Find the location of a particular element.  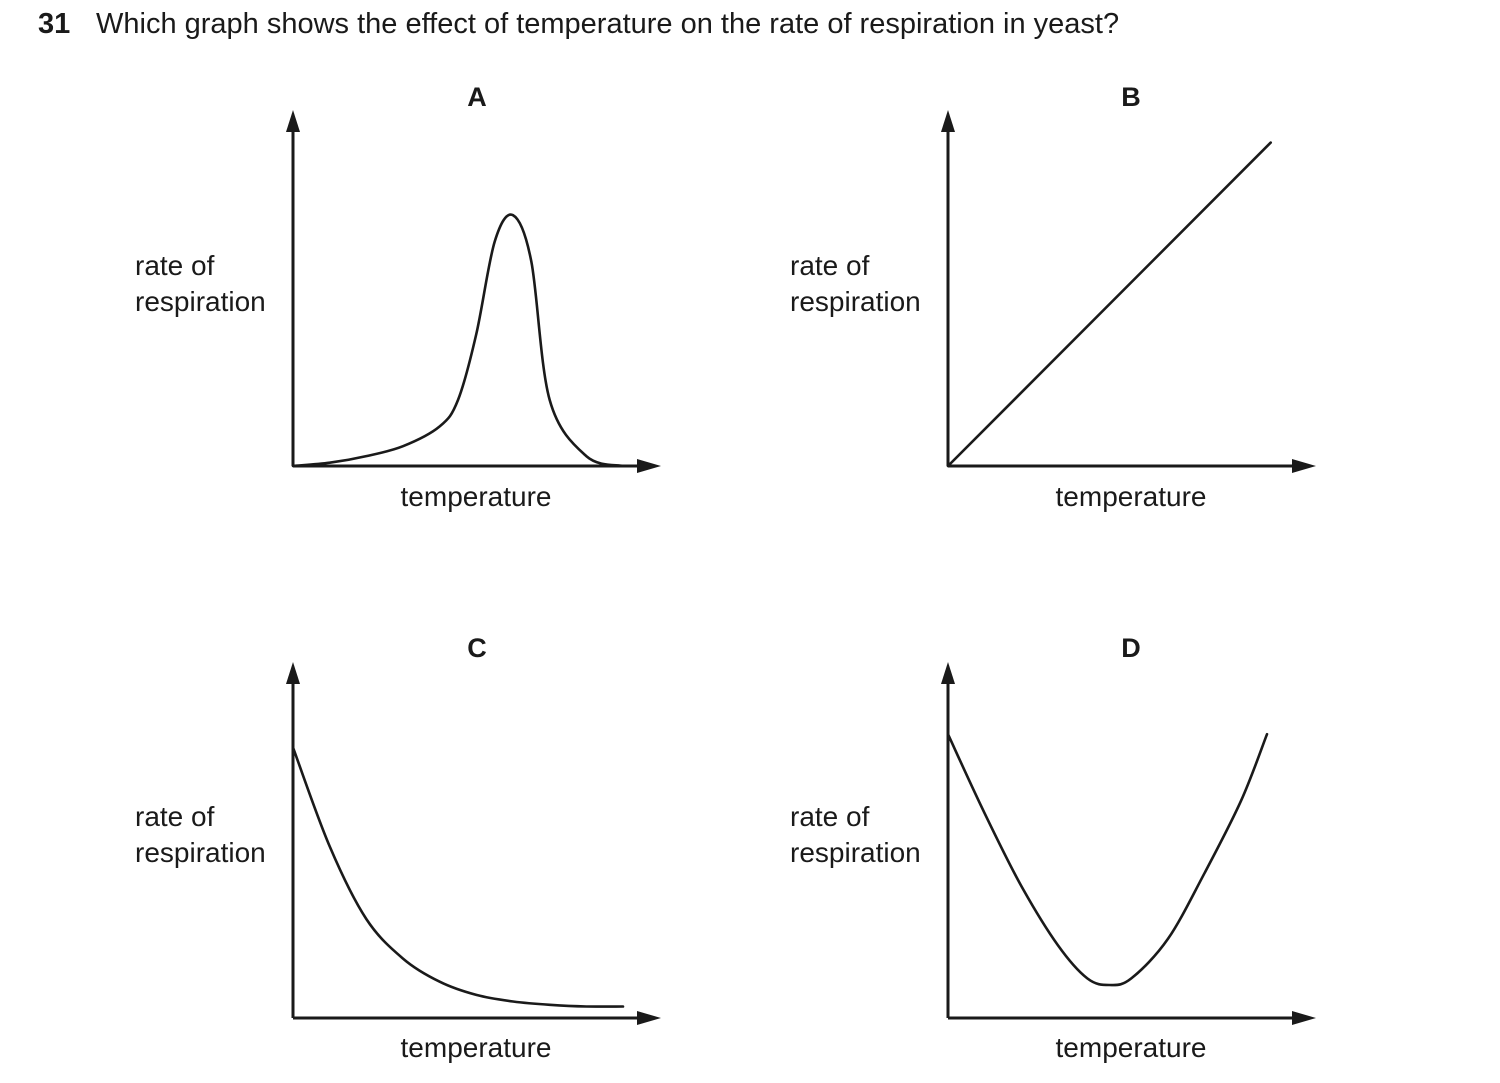

ylabel-c: rate of respiration is located at coordinates (200, 835).